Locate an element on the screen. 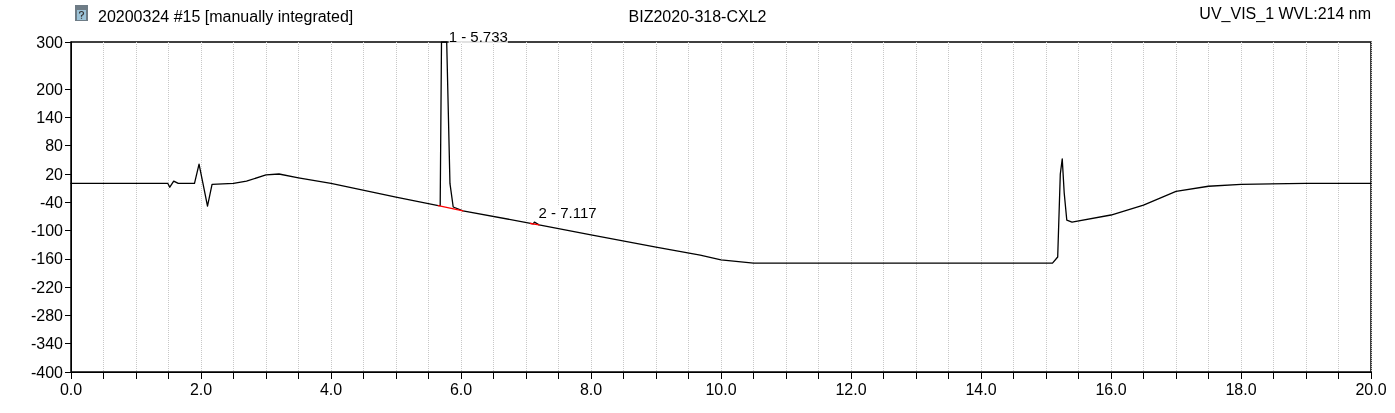 This screenshot has height=413, width=1395. x-tick-label: 18.0 is located at coordinates (1241, 389).